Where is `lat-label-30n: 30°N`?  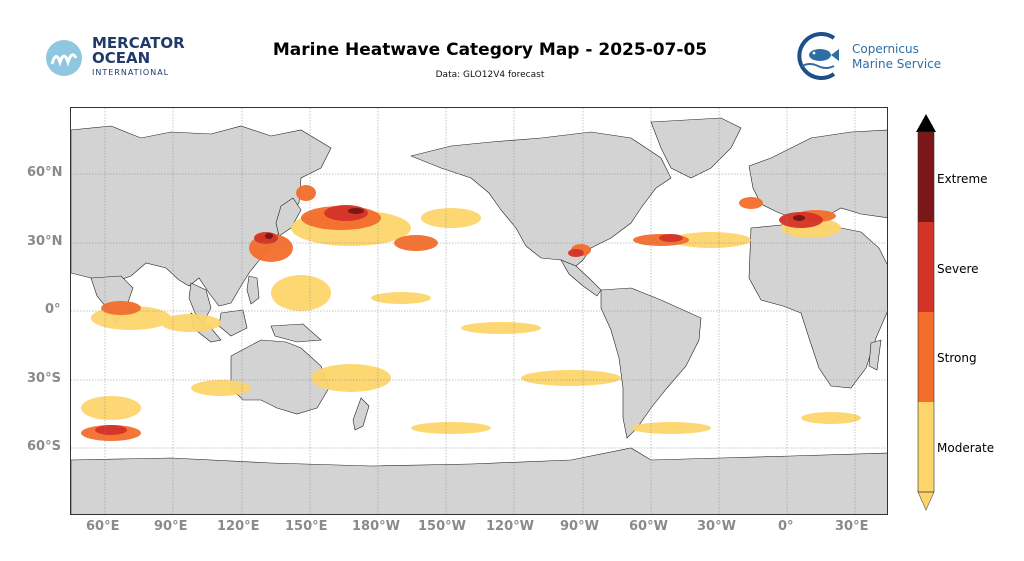 lat-label-30n: 30°N is located at coordinates (45, 241).